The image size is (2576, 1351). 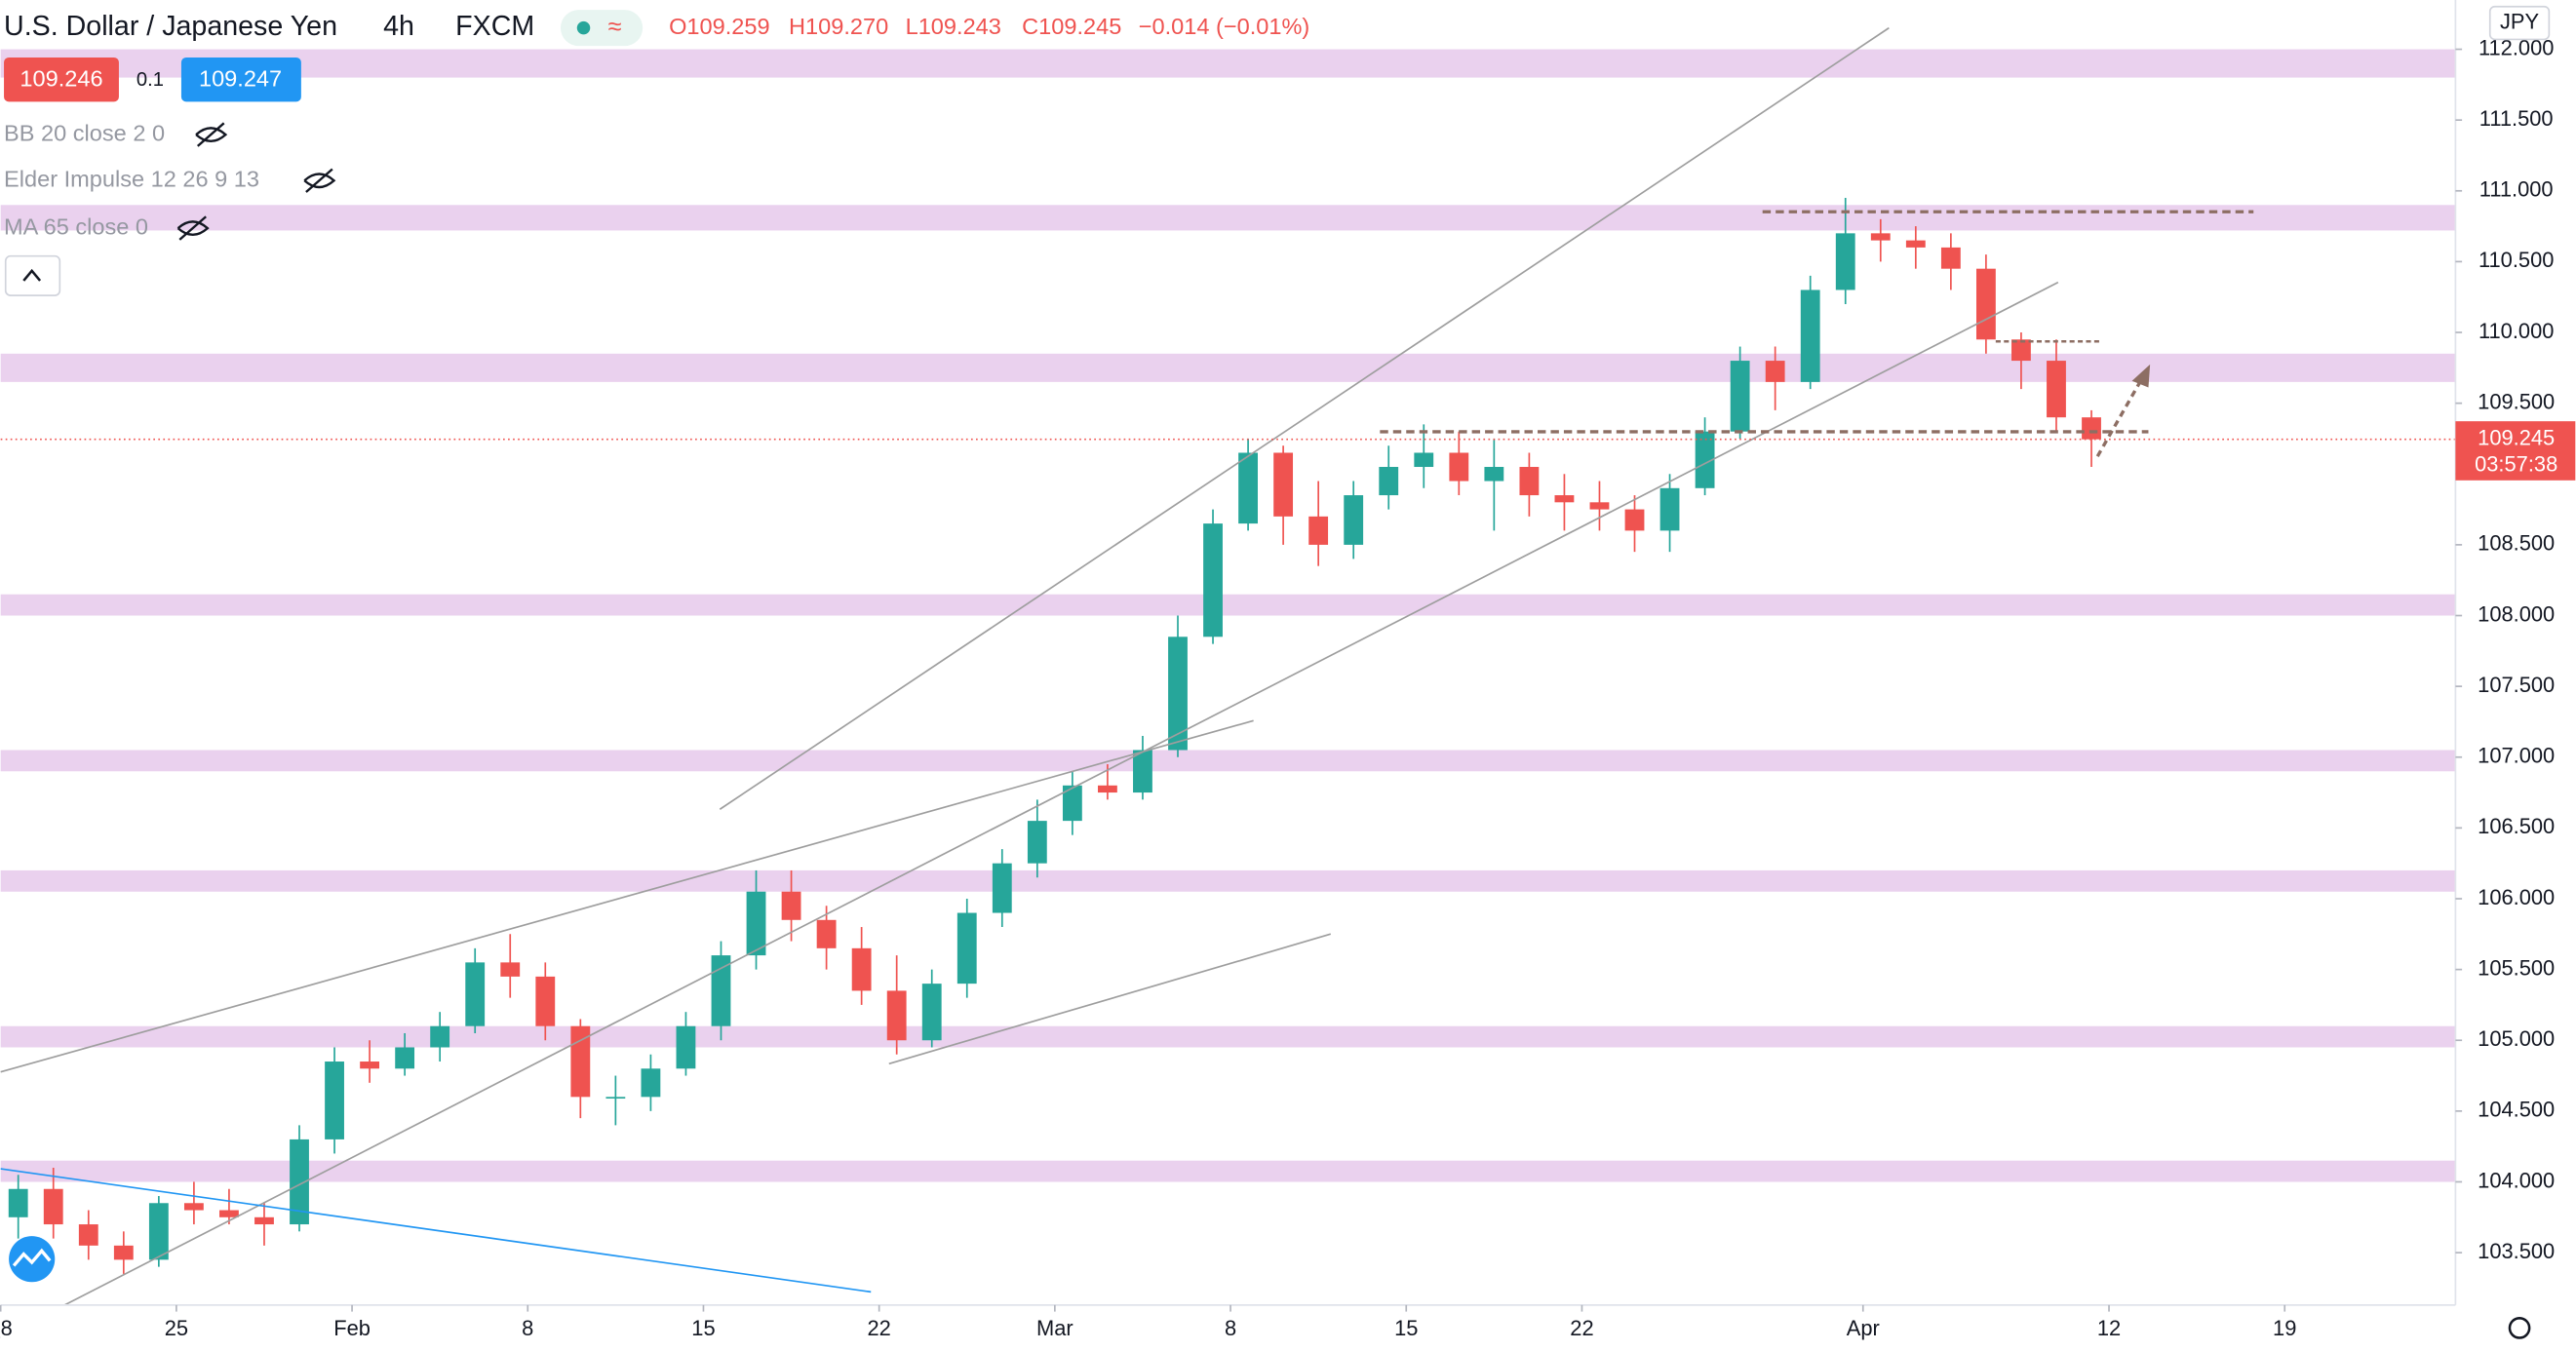 I want to click on logo, so click(x=32, y=1259).